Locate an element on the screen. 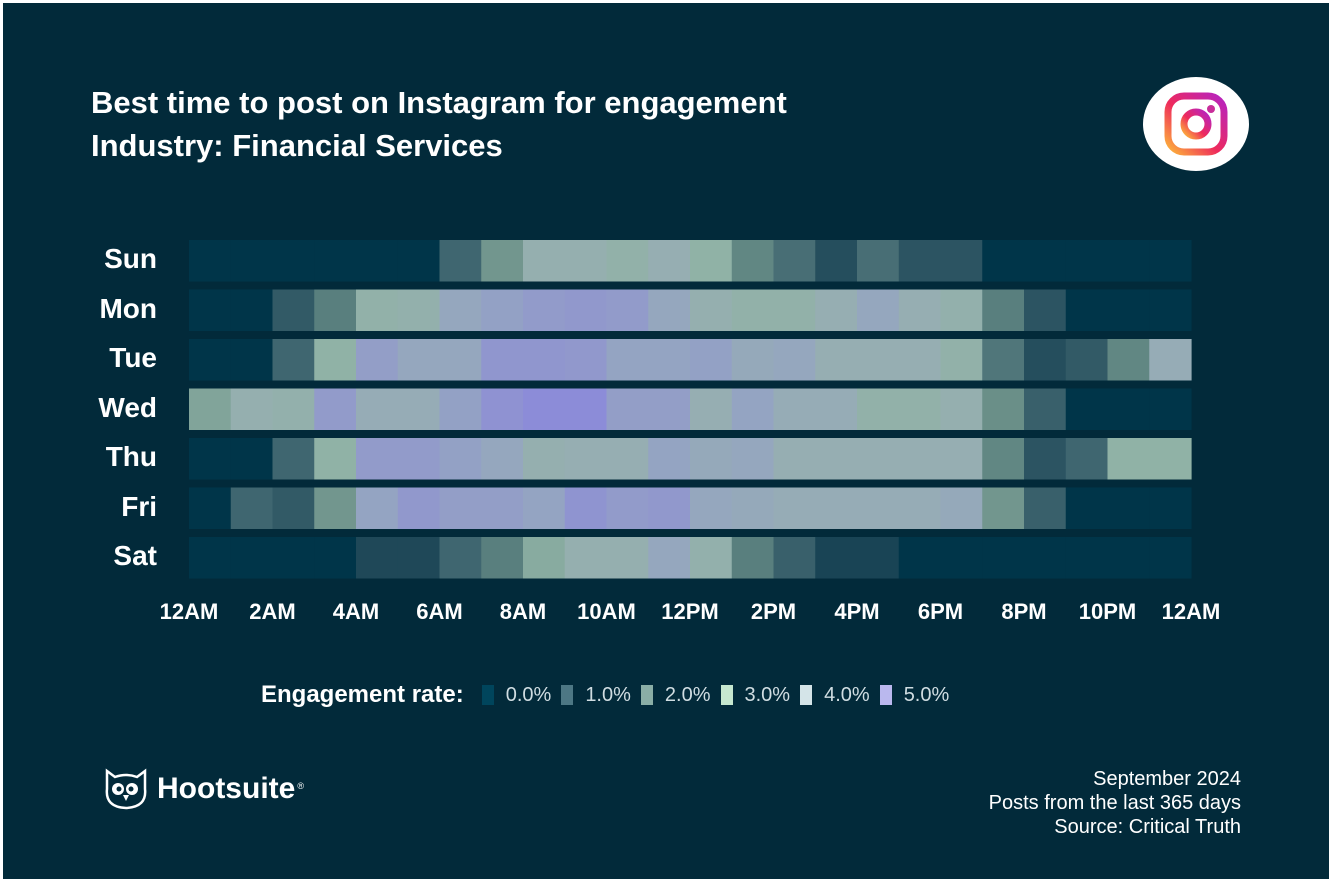 The width and height of the screenshot is (1332, 882). legend-label: 3.0% is located at coordinates (767, 694).